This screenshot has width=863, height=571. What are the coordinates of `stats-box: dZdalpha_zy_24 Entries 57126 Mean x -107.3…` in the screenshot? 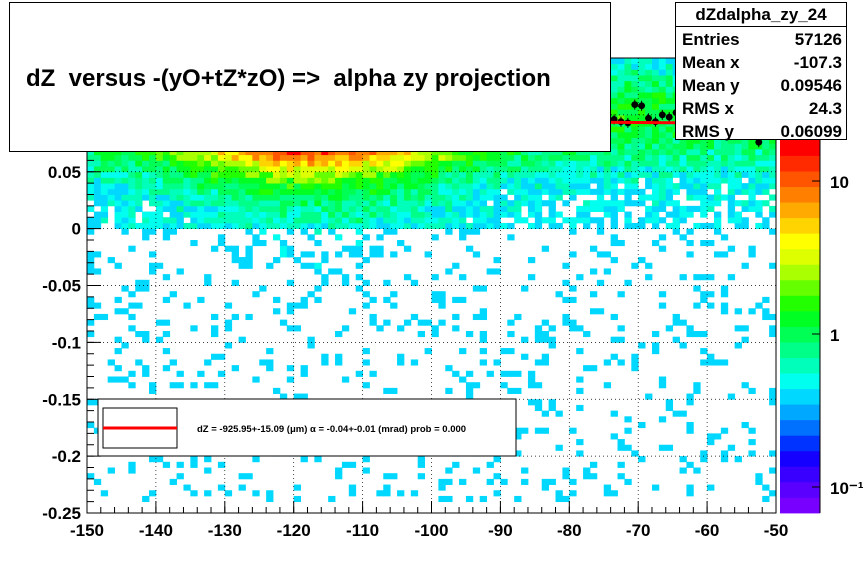 It's located at (761, 71).